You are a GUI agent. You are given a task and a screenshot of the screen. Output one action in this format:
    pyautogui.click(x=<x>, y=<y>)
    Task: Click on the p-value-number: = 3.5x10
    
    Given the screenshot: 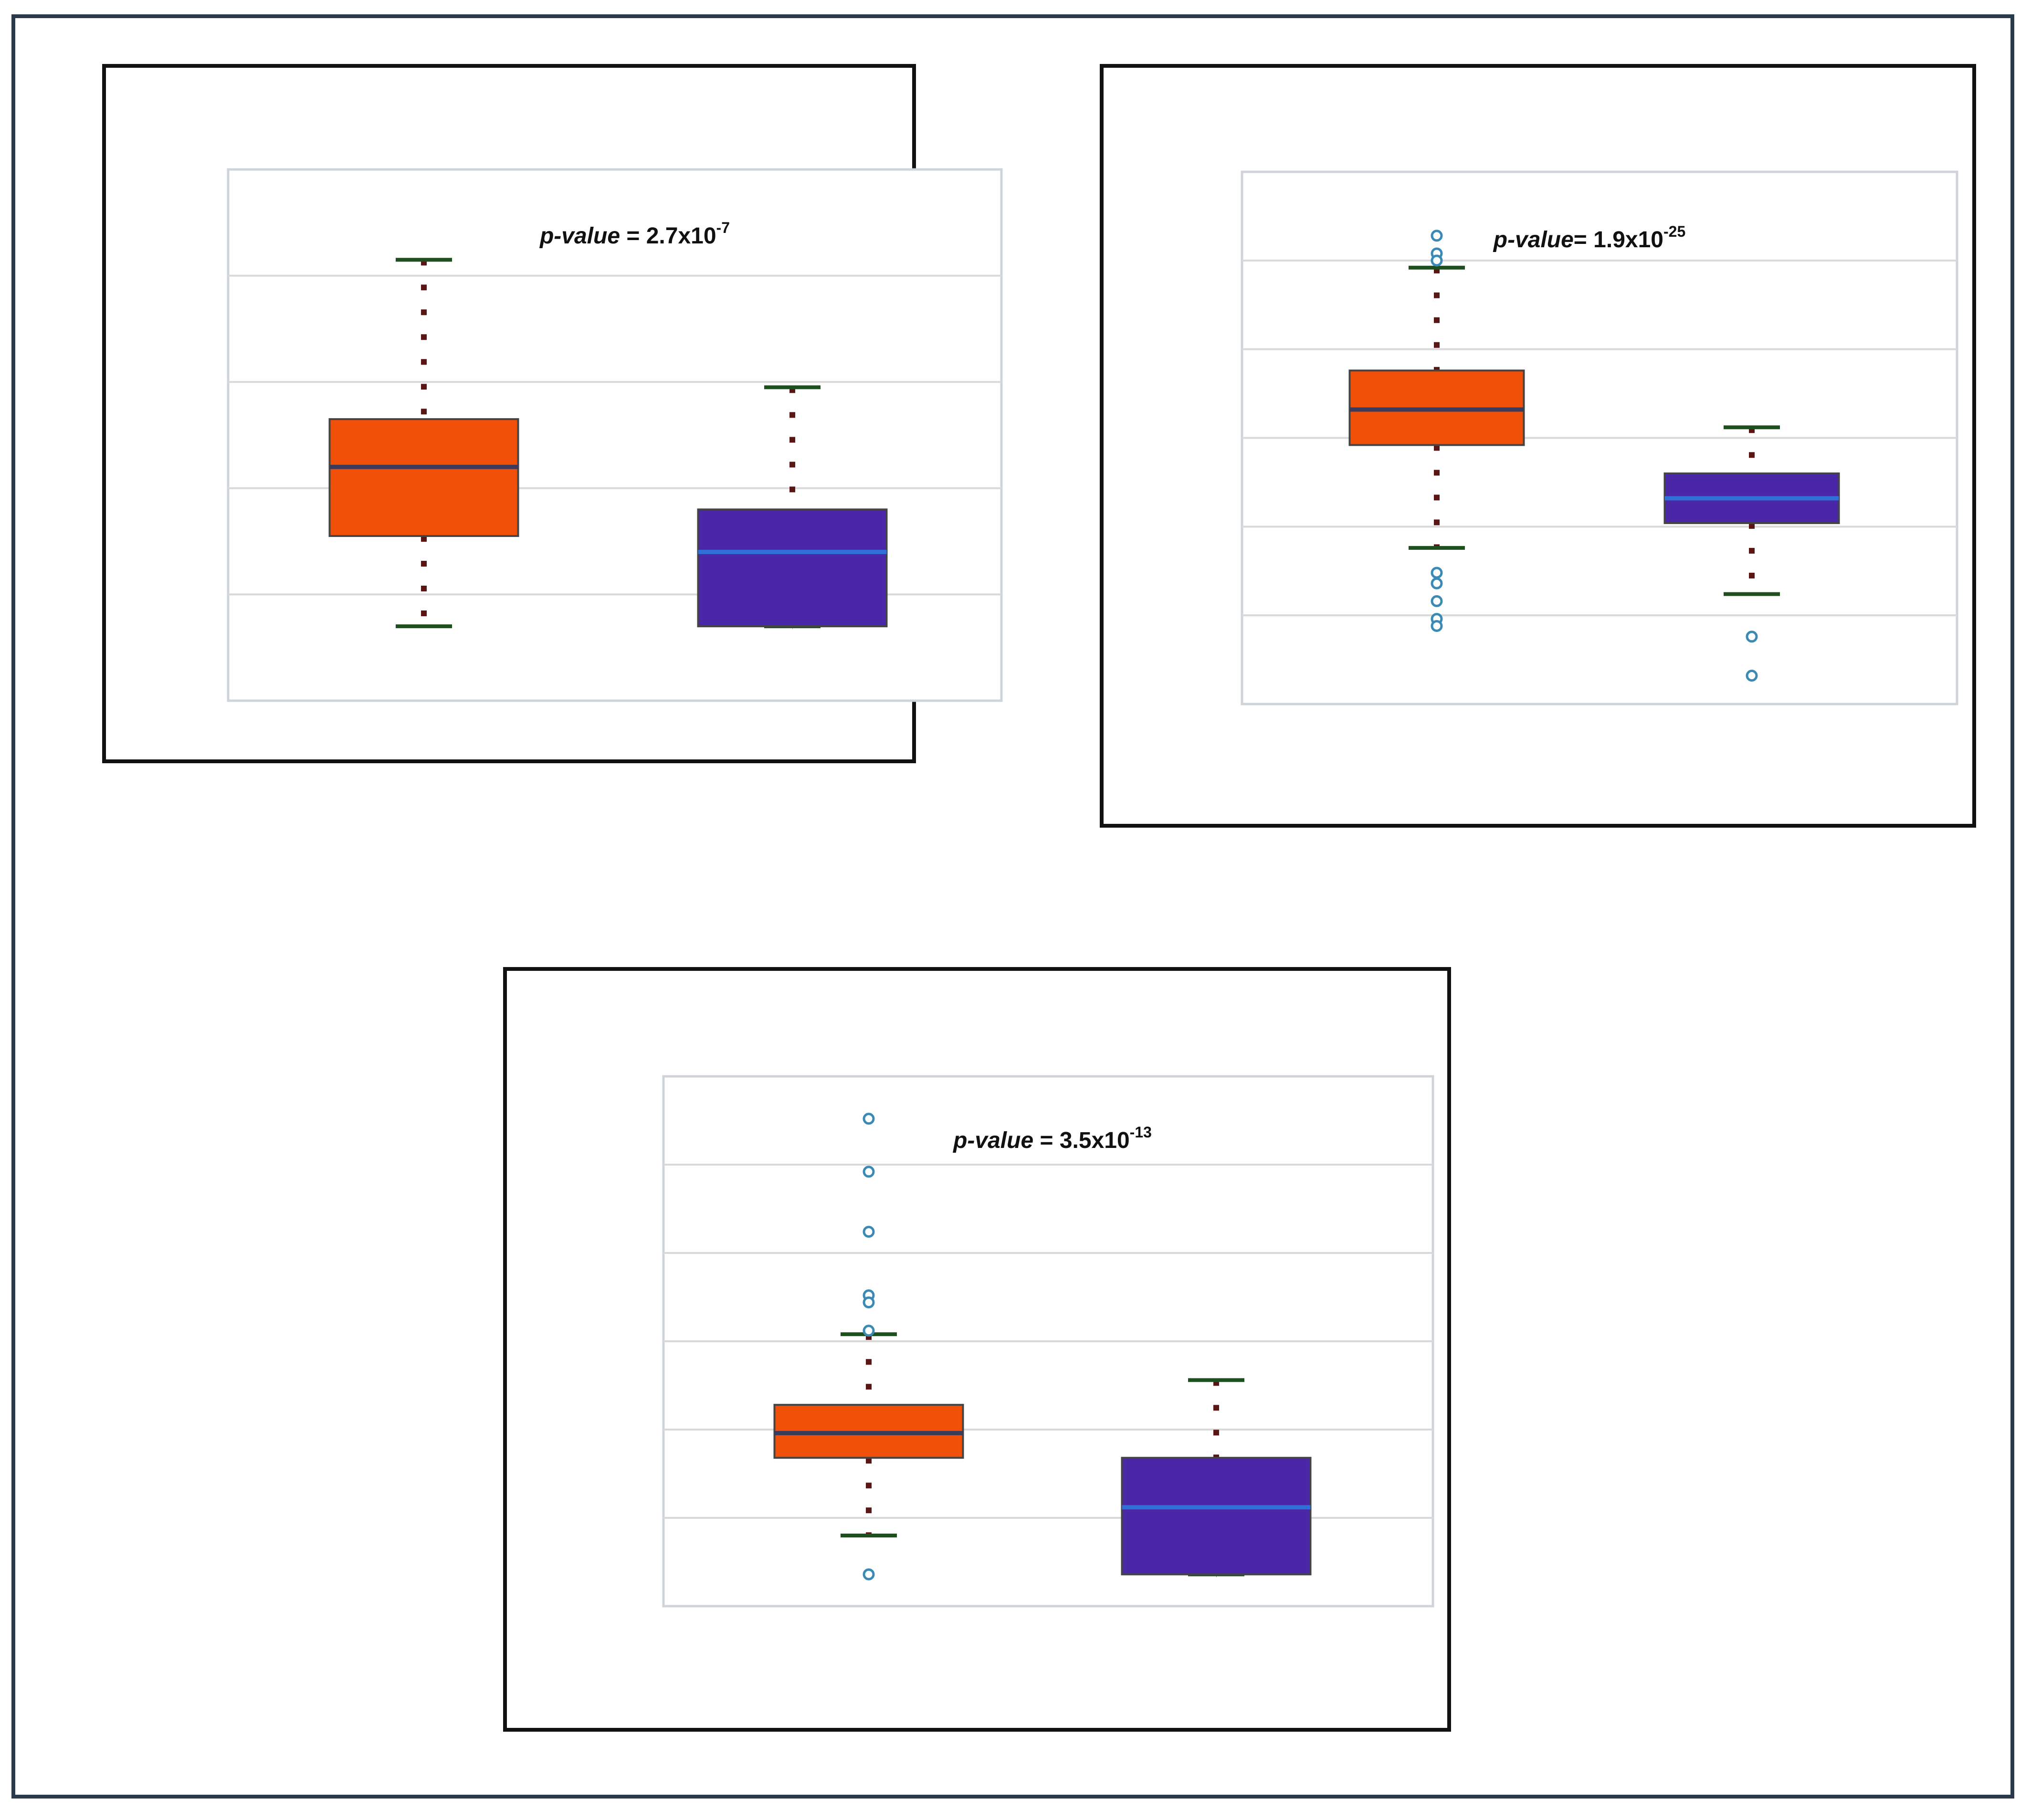 What is the action you would take?
    pyautogui.click(x=1081, y=1140)
    